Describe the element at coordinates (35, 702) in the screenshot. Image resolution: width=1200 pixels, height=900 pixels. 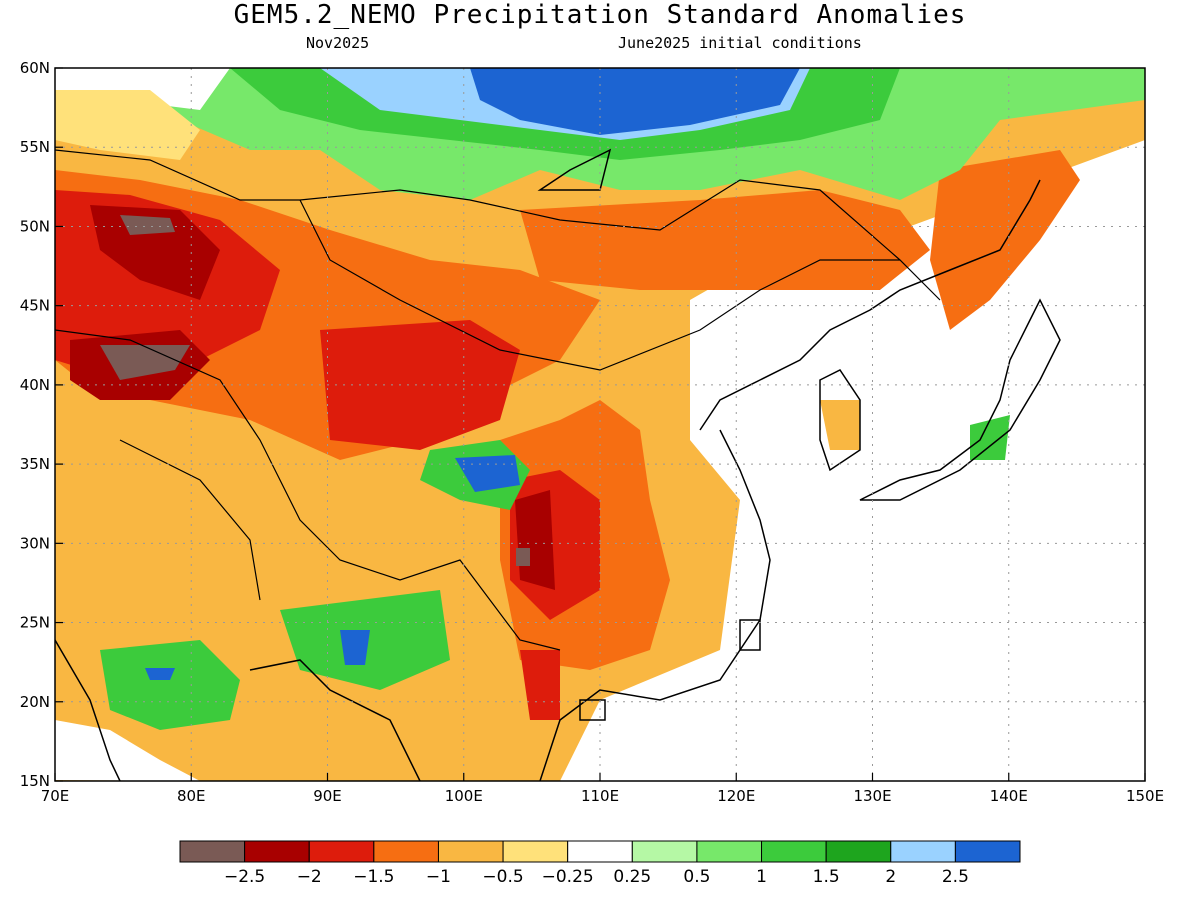
I see `lat-tick-label: 20N` at that location.